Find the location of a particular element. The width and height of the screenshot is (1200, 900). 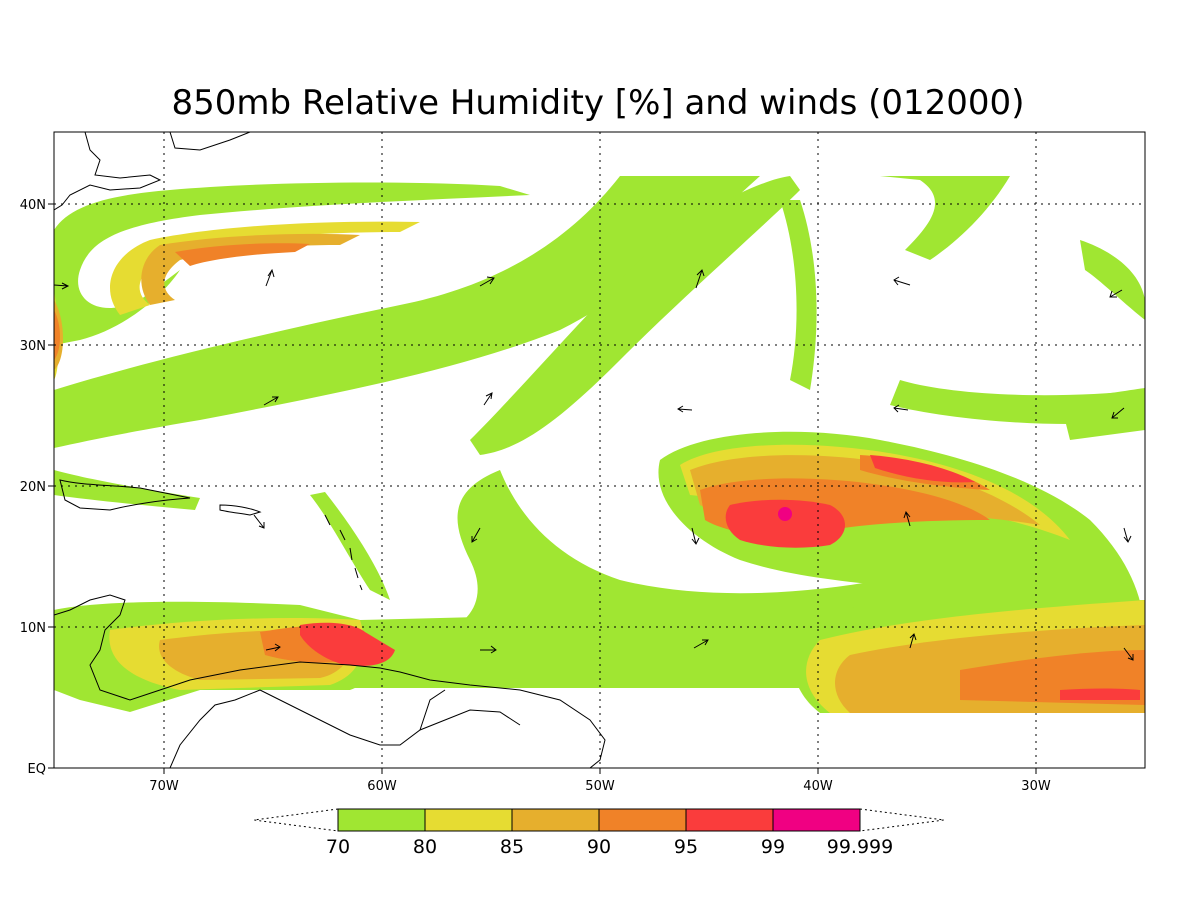

rh90-north-arc is located at coordinates (242, 254).